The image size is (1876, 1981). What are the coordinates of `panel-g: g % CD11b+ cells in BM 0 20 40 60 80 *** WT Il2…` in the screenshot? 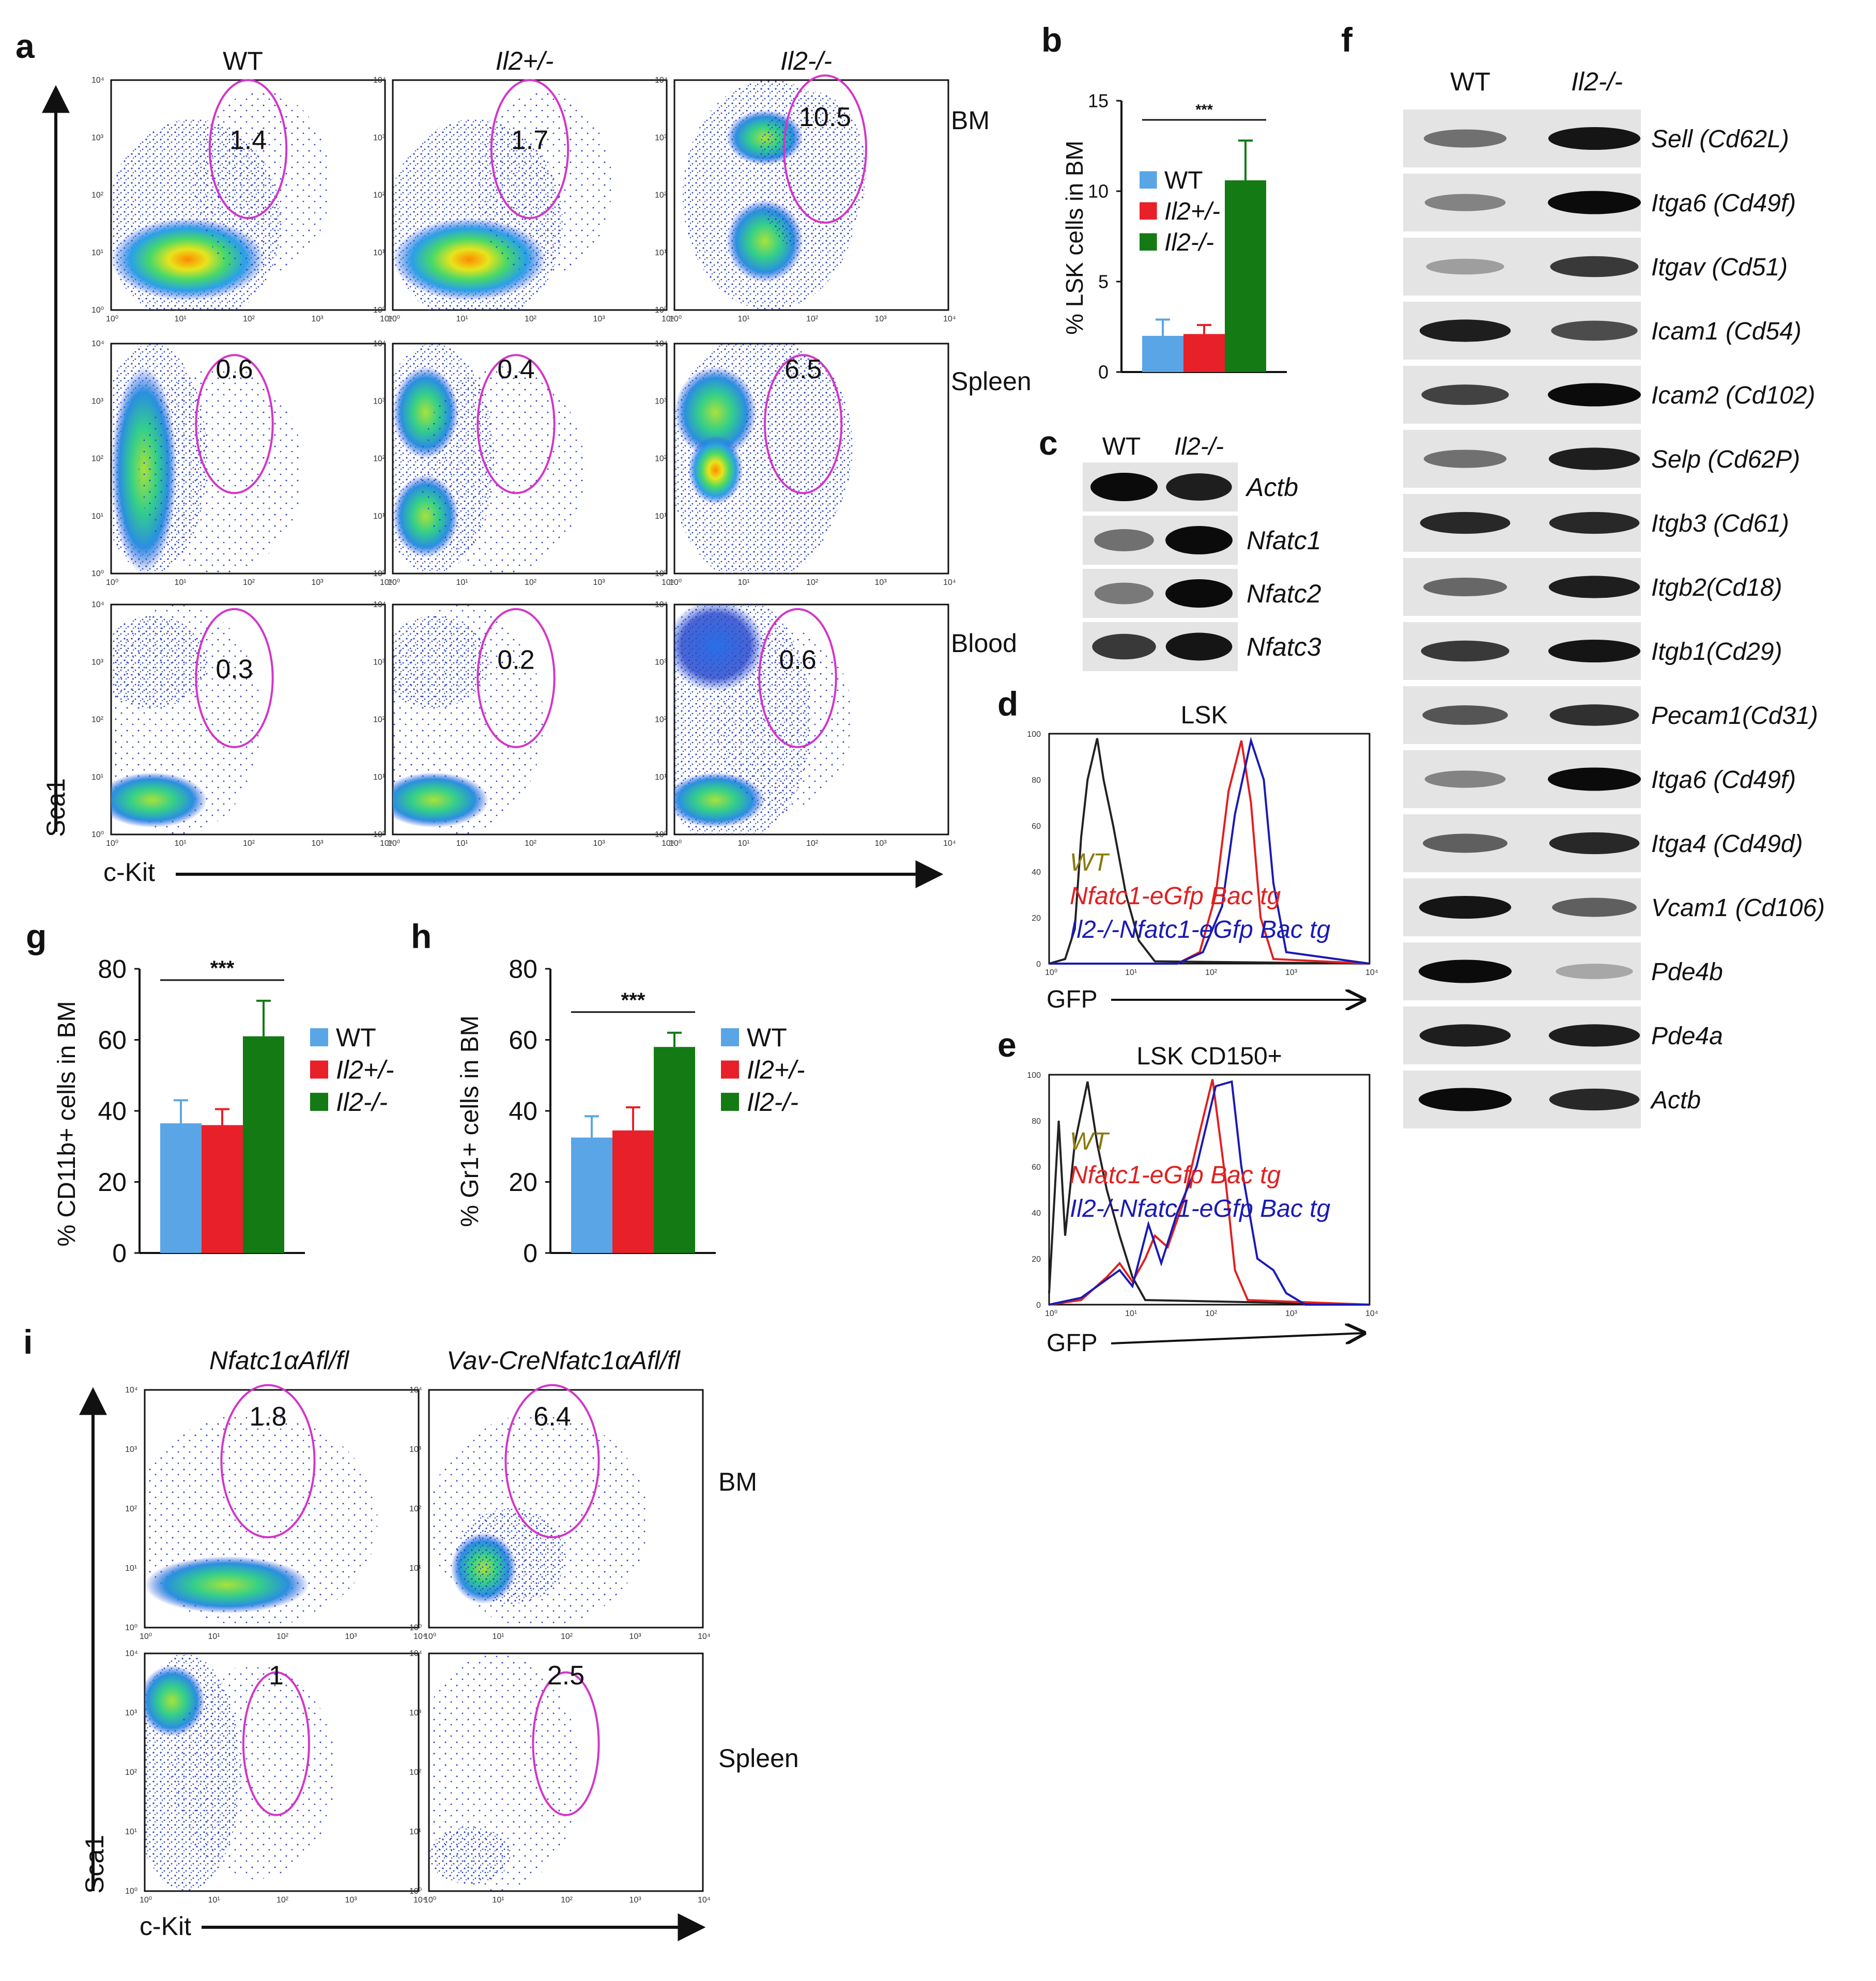 It's located at (210, 1092).